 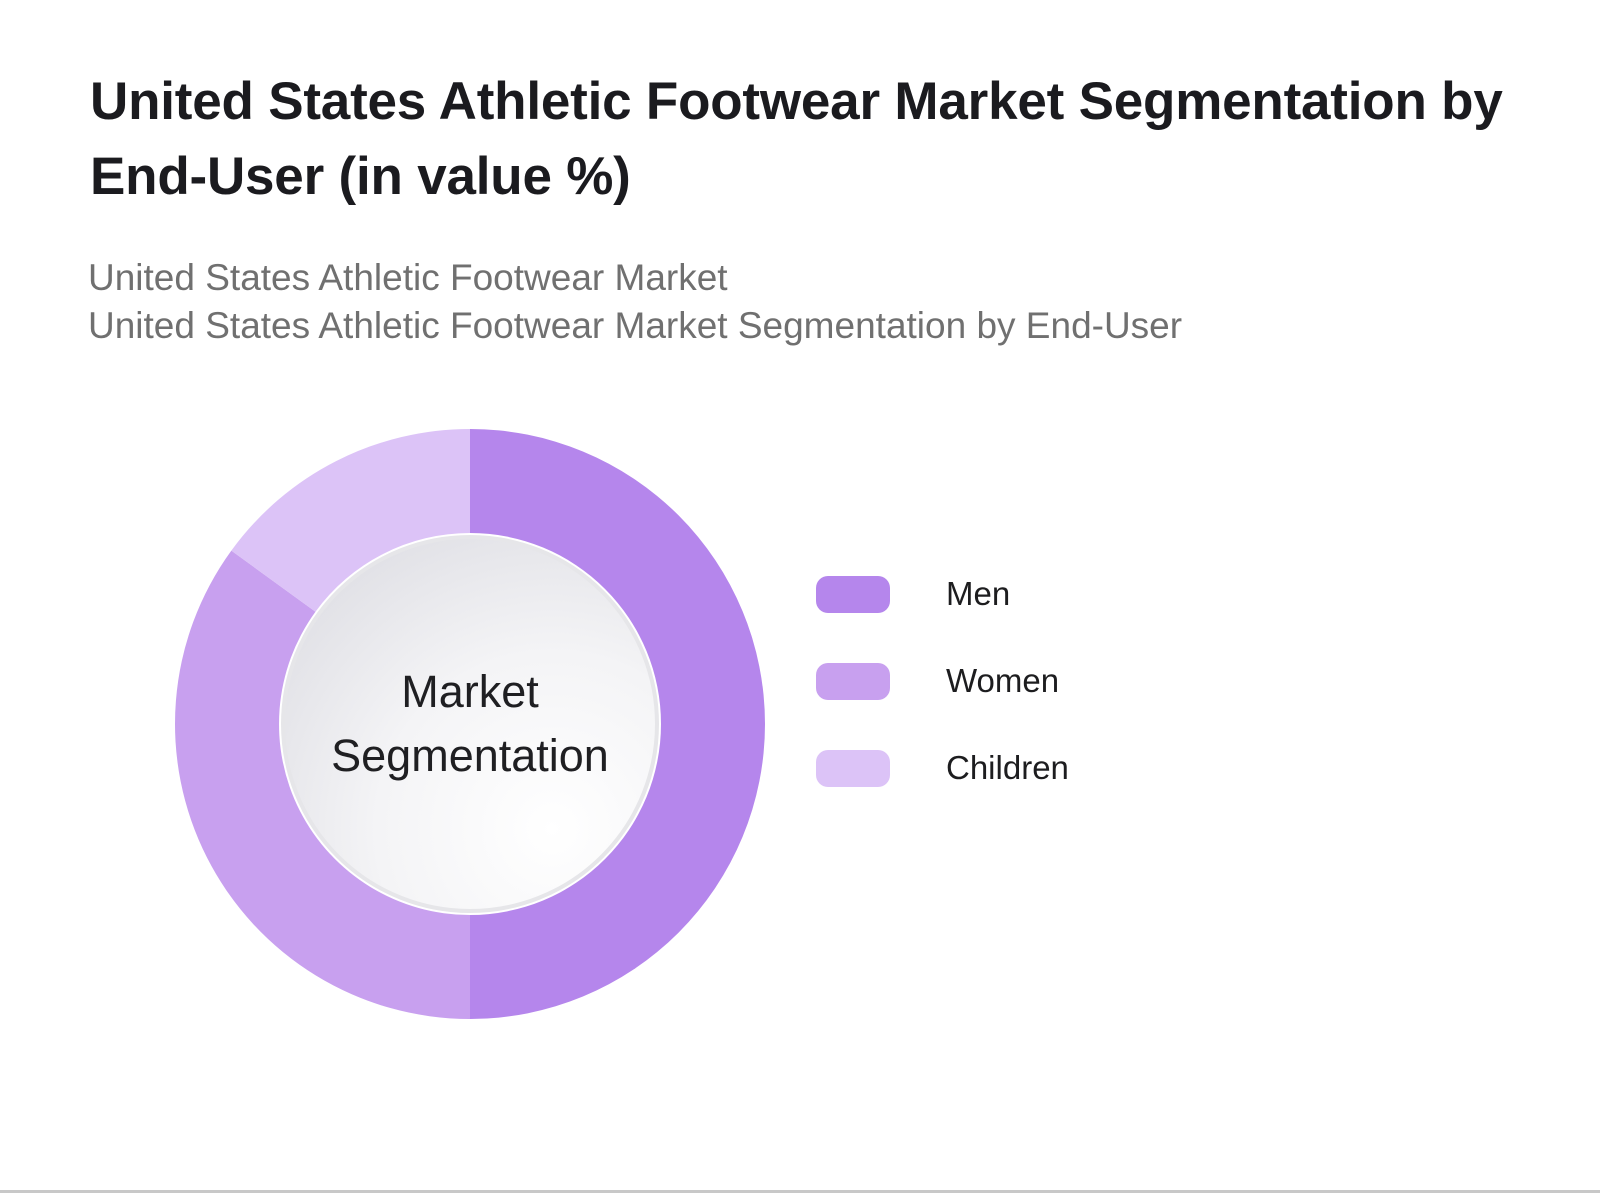 What do you see at coordinates (853, 681) in the screenshot?
I see `legend-swatch-women` at bounding box center [853, 681].